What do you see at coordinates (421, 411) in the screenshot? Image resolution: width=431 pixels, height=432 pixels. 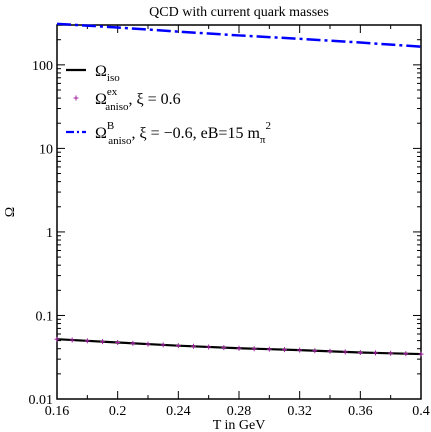 I see `x-tick-label: 0.4` at bounding box center [421, 411].